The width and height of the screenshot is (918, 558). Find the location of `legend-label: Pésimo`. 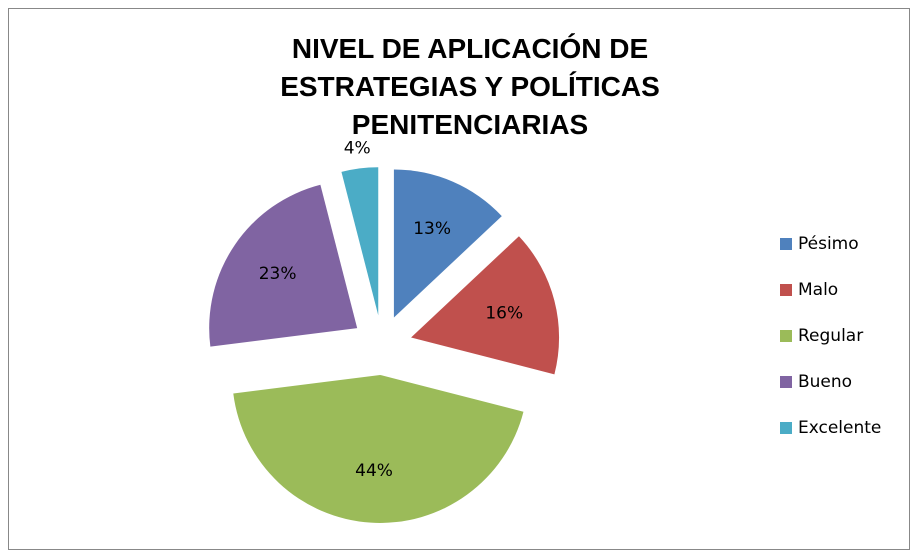

legend-label: Pésimo is located at coordinates (828, 244).